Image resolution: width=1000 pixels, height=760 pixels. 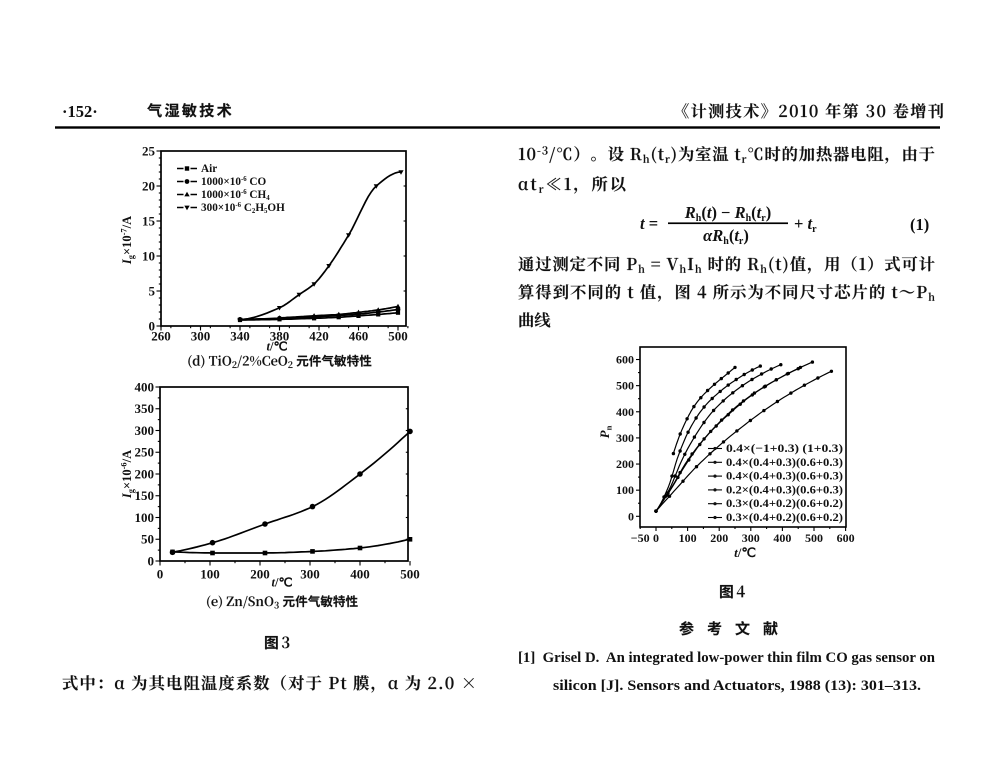 I want to click on svg-text: Pn, so click(x=605, y=431).